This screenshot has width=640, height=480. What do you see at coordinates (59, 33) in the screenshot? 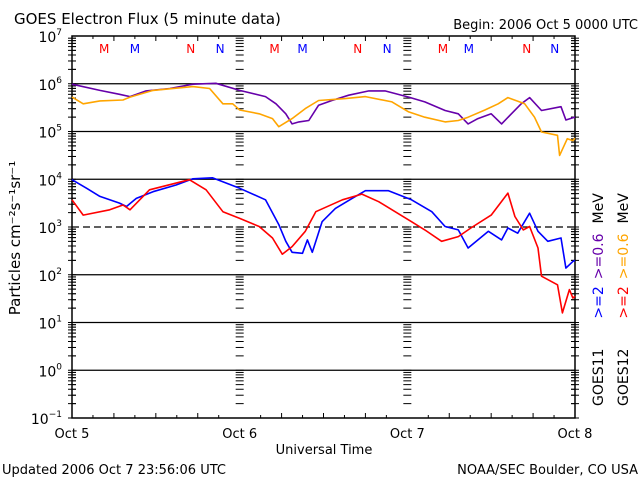
I see `y-tick-exponent: 7` at bounding box center [59, 33].